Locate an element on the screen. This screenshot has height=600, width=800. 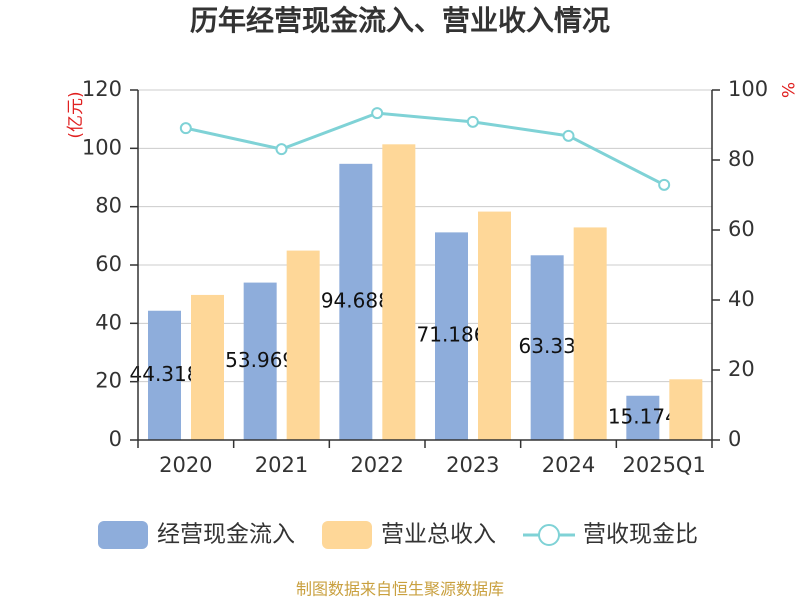
legend-swatch-revenue is located at coordinates (347, 535).